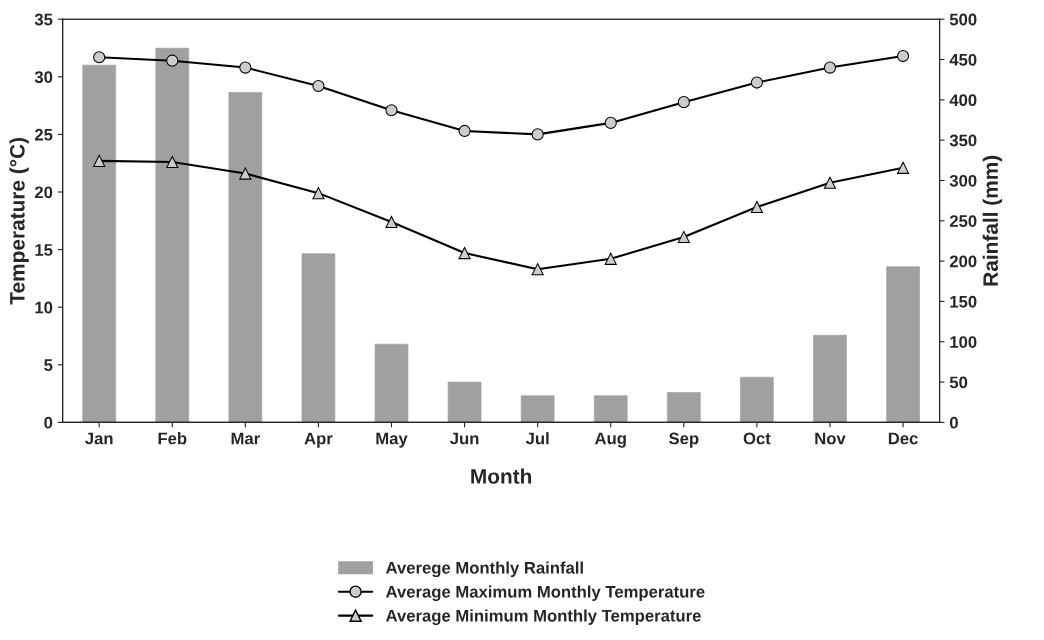 Image resolution: width=1044 pixels, height=640 pixels. I want to click on x-tick-label: Oct, so click(757, 438).